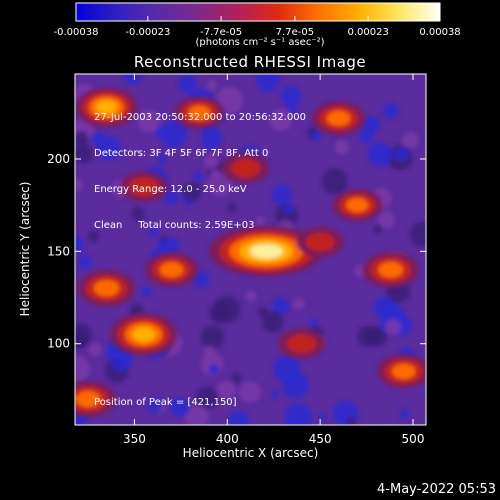 This screenshot has height=500, width=500. I want to click on colorbar-tick-label: -0.00038, so click(76, 32).